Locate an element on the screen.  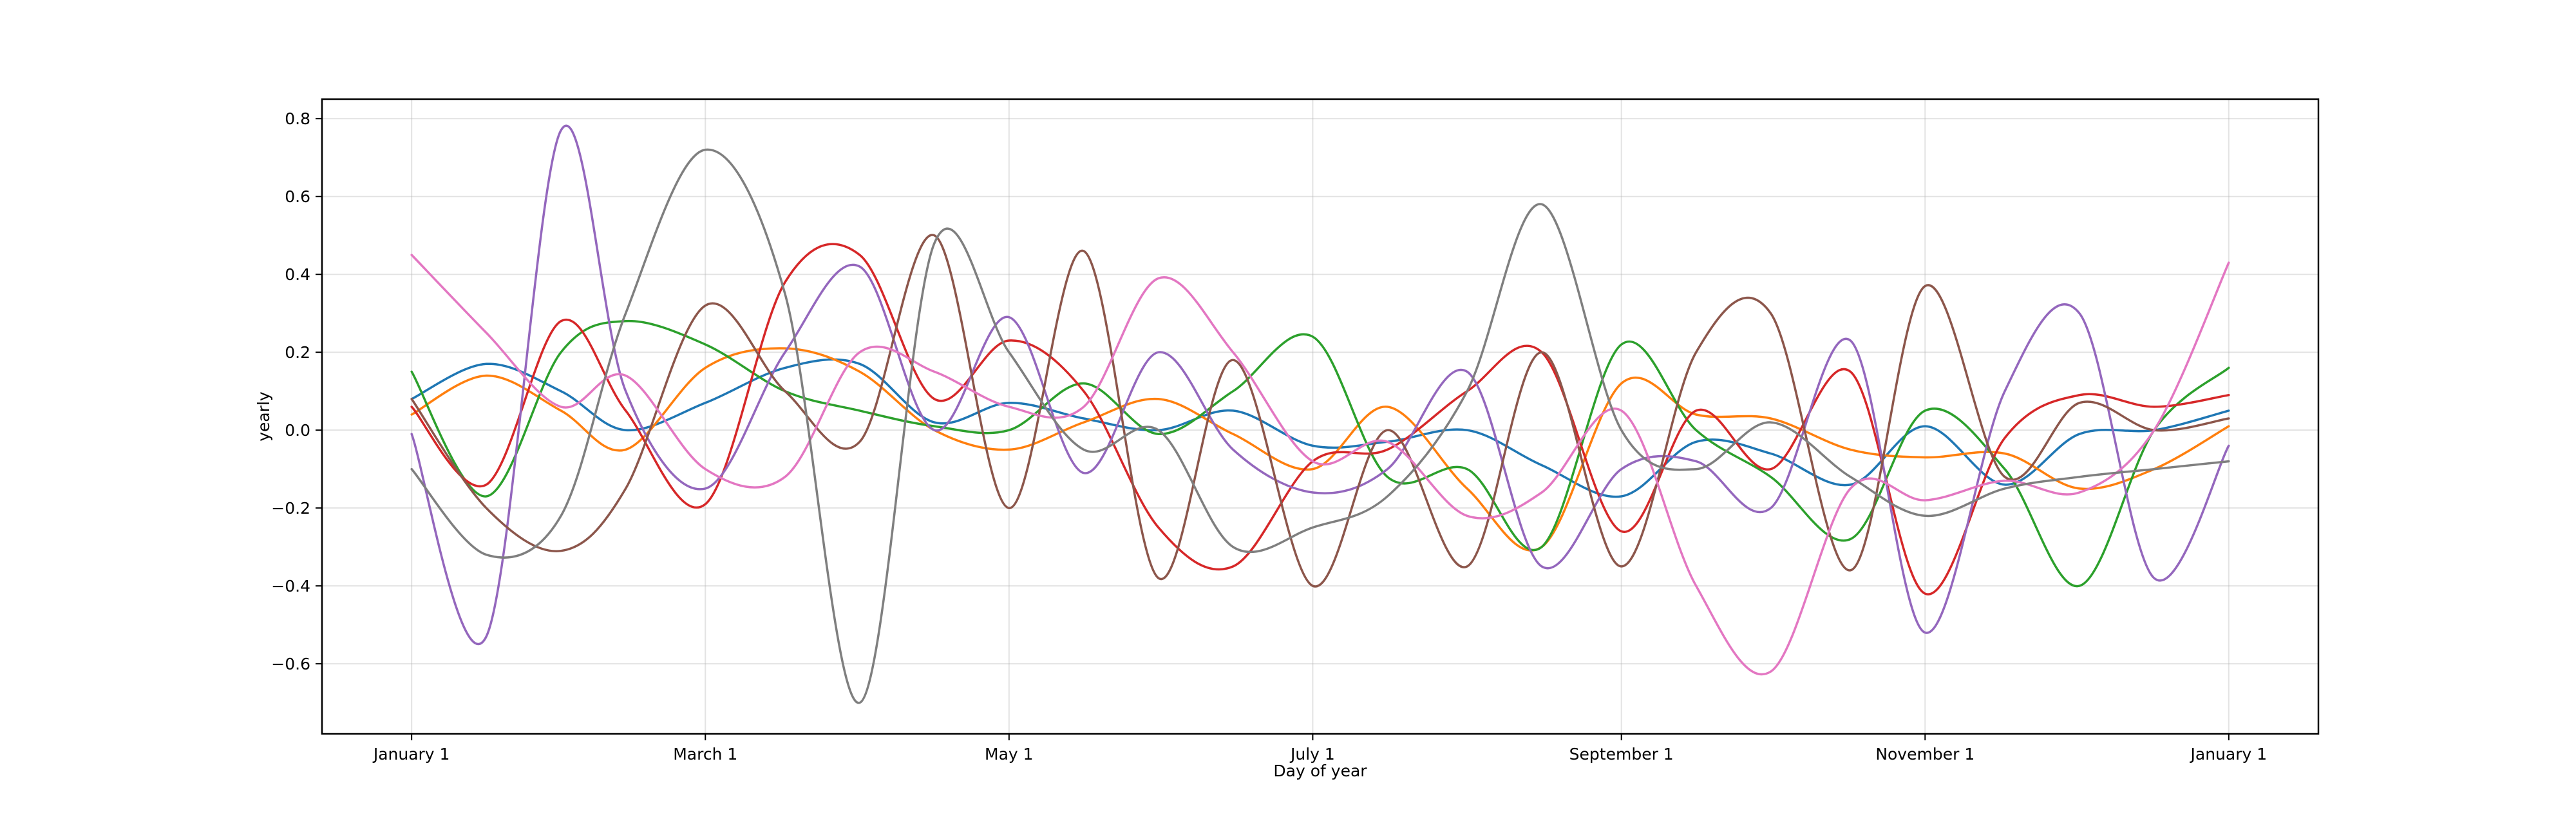
x-tick-label: July 1 is located at coordinates (1312, 754).